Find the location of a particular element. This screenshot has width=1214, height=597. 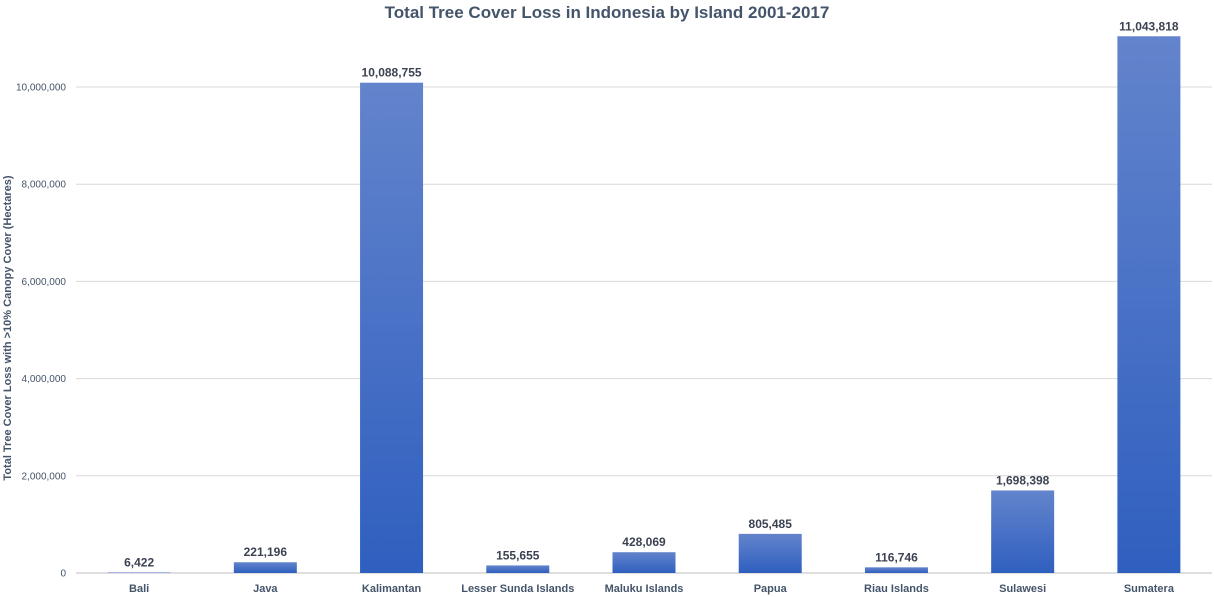

bar-sumatera is located at coordinates (1149, 304).